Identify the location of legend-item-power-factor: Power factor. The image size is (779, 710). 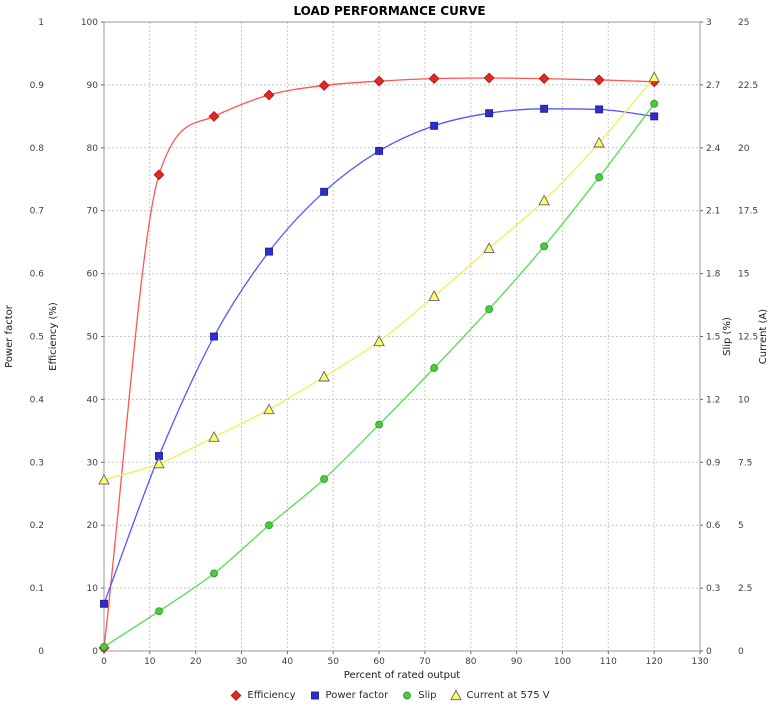
(348, 695).